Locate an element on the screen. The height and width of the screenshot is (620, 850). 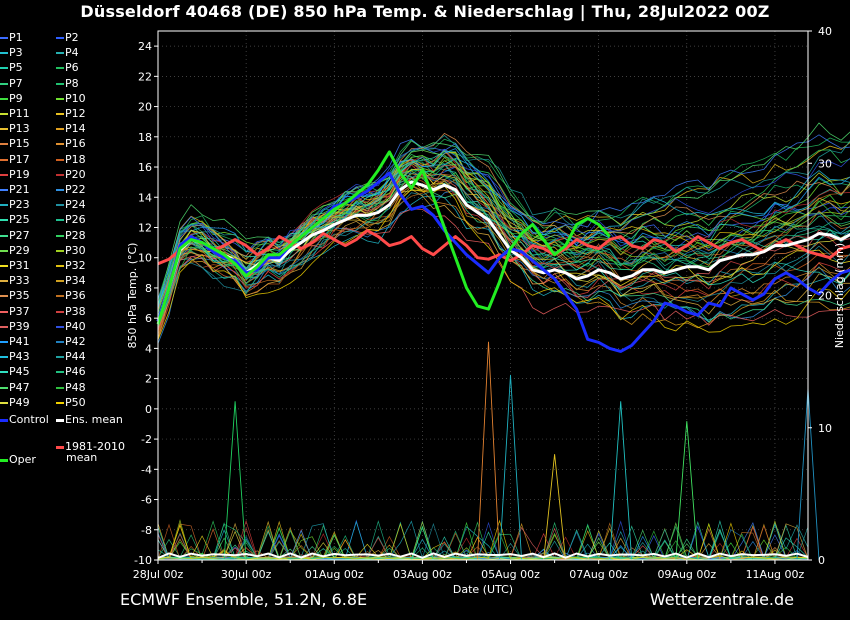
source-credit: Wetterzentrale.de is located at coordinates (721, 599).